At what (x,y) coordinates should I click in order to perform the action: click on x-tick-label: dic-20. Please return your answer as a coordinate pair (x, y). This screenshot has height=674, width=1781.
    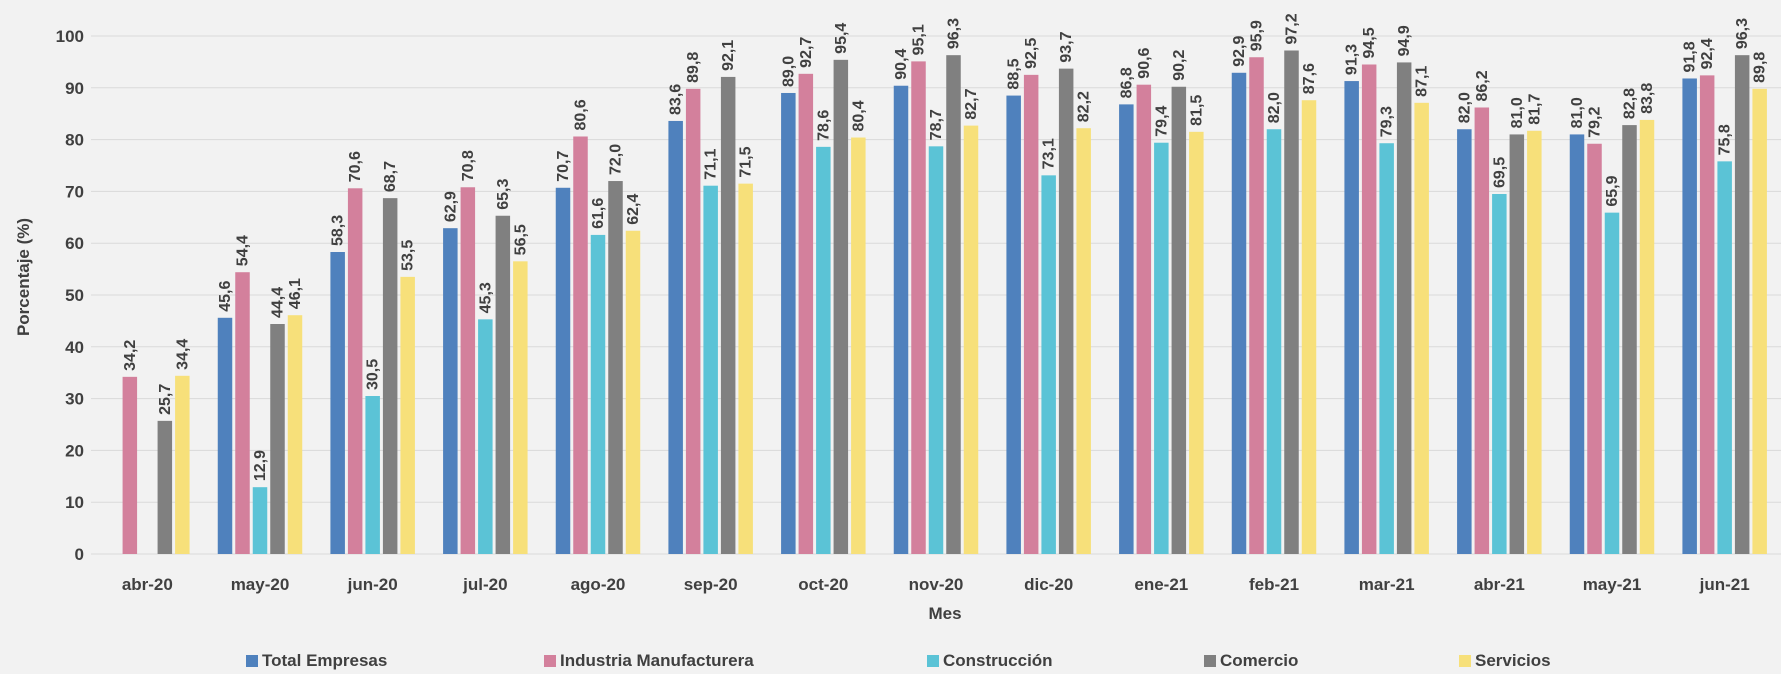
    Looking at the image, I should click on (1048, 584).